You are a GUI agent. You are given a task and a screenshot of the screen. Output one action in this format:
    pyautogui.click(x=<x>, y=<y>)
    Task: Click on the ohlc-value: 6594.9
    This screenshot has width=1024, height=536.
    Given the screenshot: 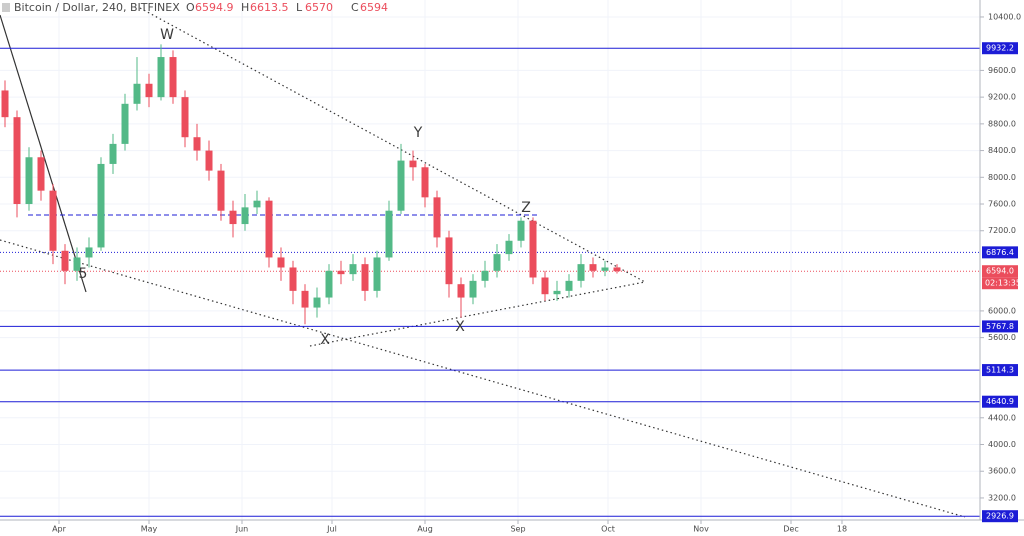 What is the action you would take?
    pyautogui.click(x=214, y=7)
    